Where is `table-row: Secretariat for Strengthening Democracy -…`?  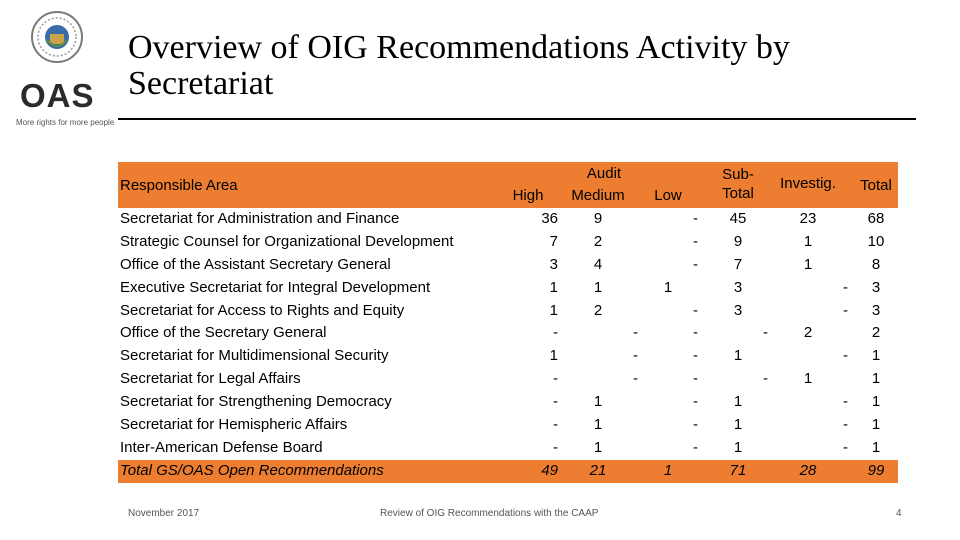 table-row: Secretariat for Strengthening Democracy -… is located at coordinates (508, 402).